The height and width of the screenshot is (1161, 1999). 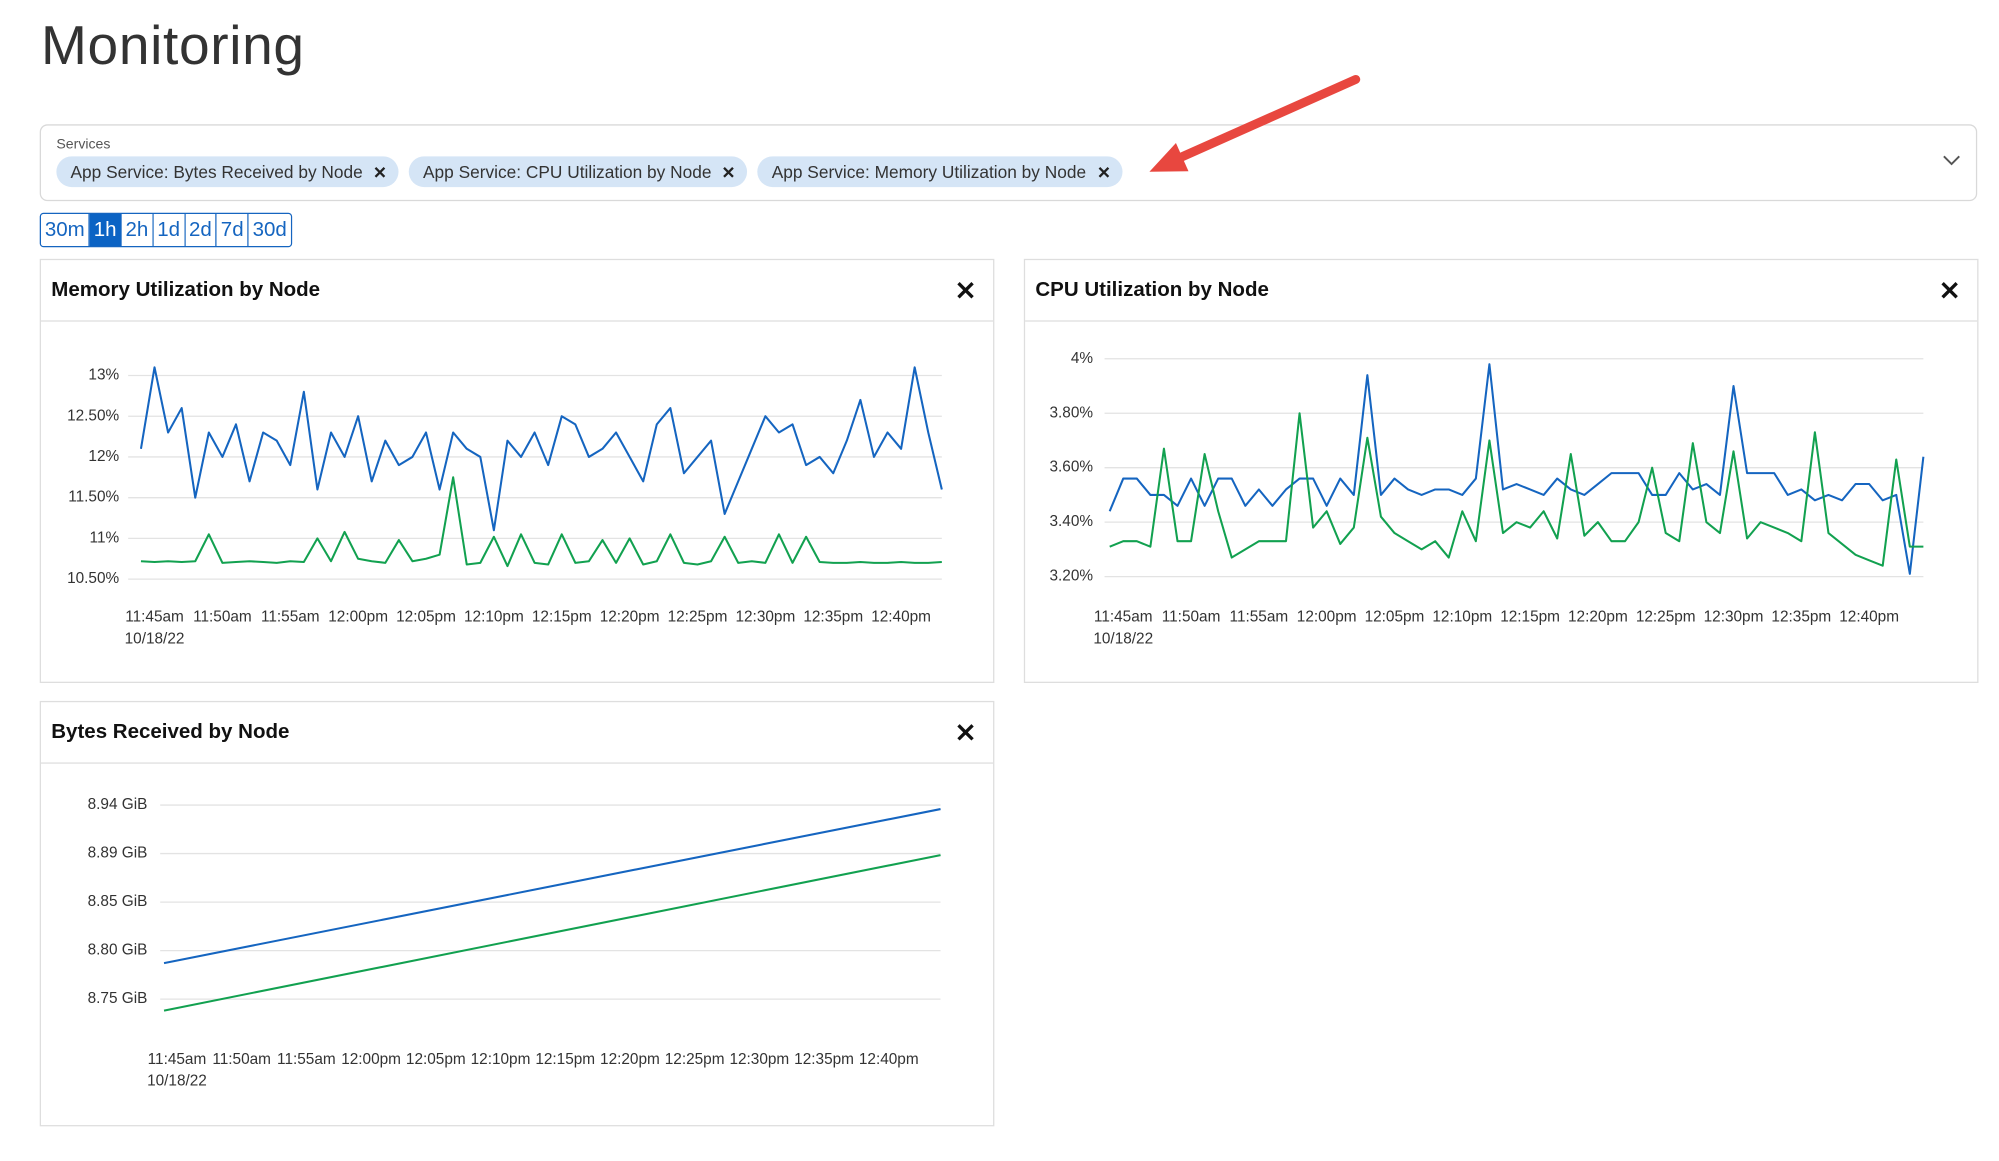 I want to click on panel-title: Memory Utilization by Node, so click(x=186, y=290).